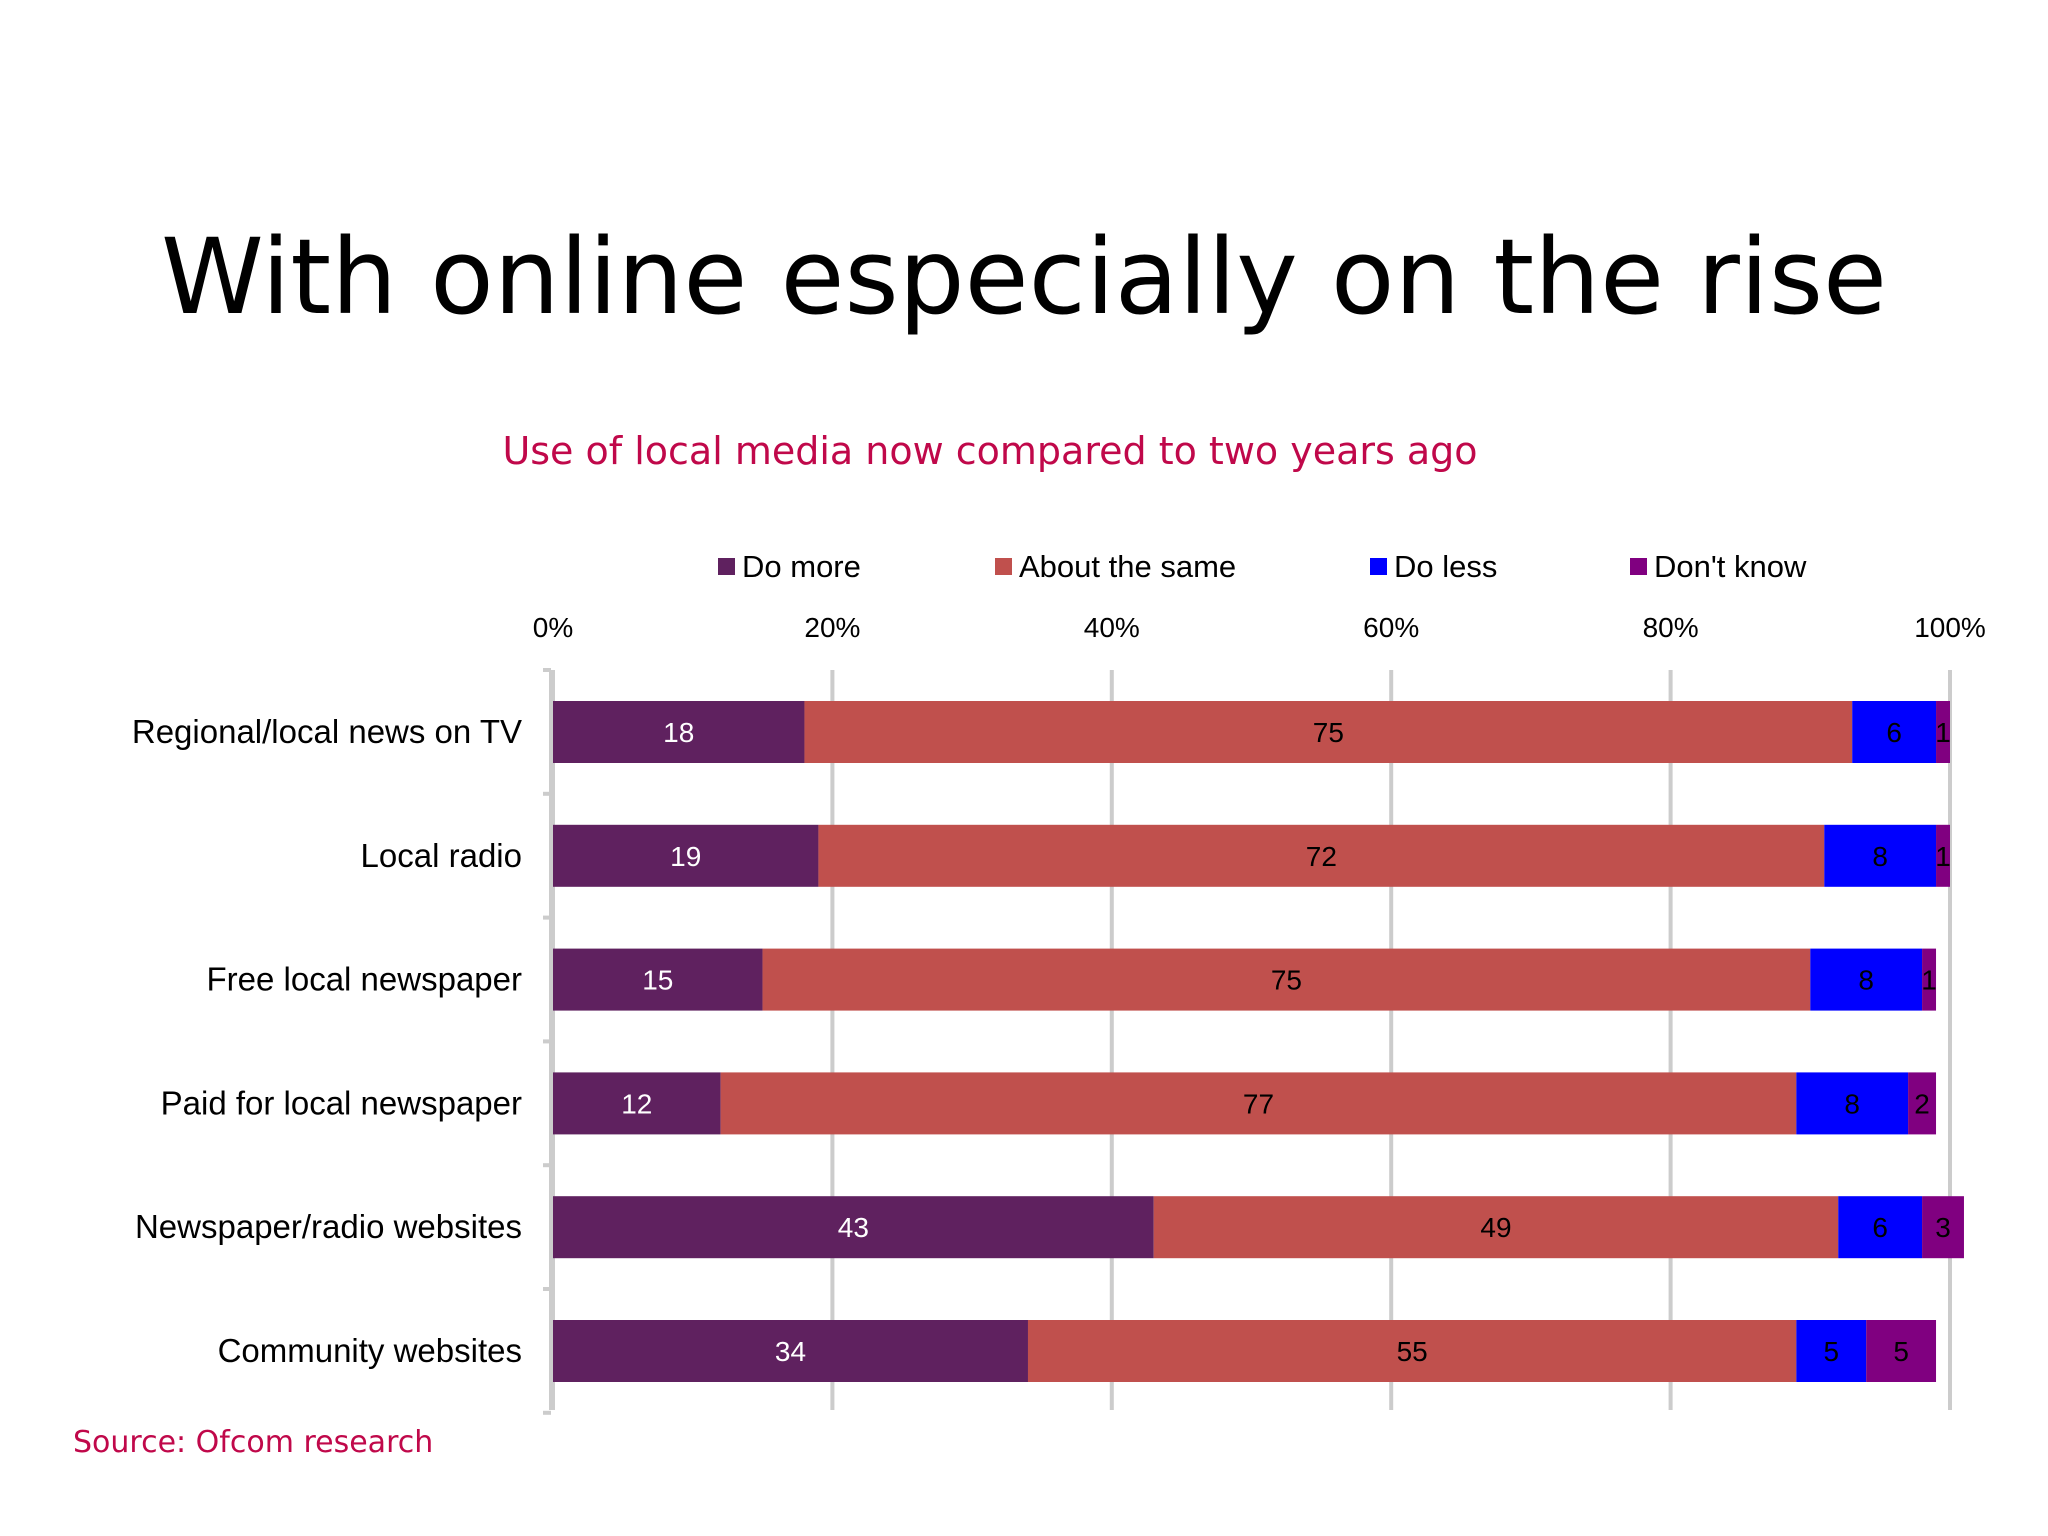 This screenshot has height=1536, width=2048. I want to click on data-label: 77, so click(1258, 1103).